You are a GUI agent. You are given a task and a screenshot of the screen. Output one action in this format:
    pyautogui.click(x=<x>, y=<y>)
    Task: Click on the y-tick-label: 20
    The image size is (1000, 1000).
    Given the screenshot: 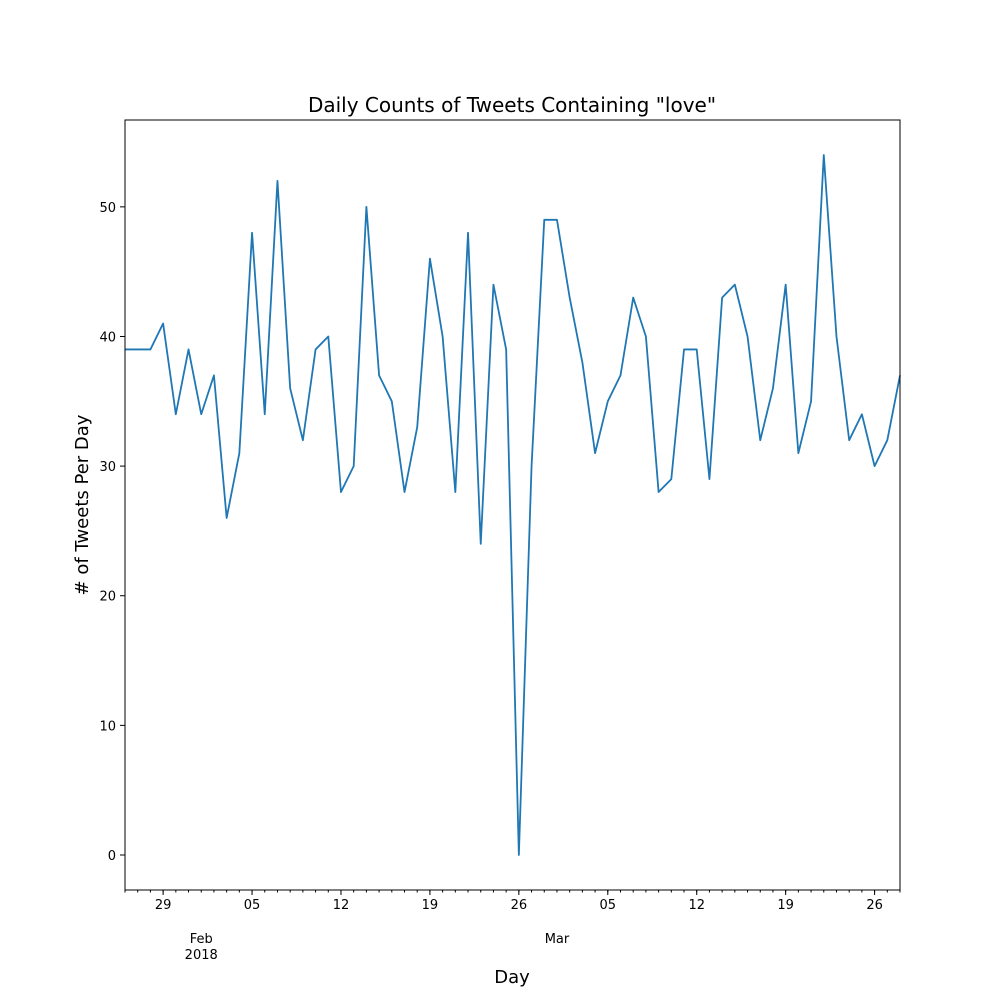 What is the action you would take?
    pyautogui.click(x=107, y=597)
    